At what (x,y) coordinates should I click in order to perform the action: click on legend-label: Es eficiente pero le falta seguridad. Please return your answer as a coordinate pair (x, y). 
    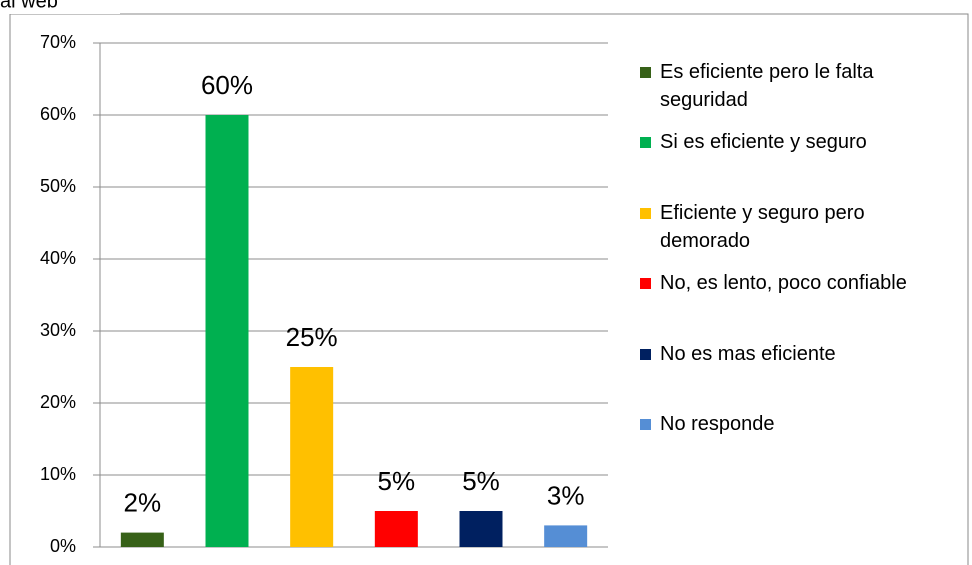
    Looking at the image, I should click on (767, 86).